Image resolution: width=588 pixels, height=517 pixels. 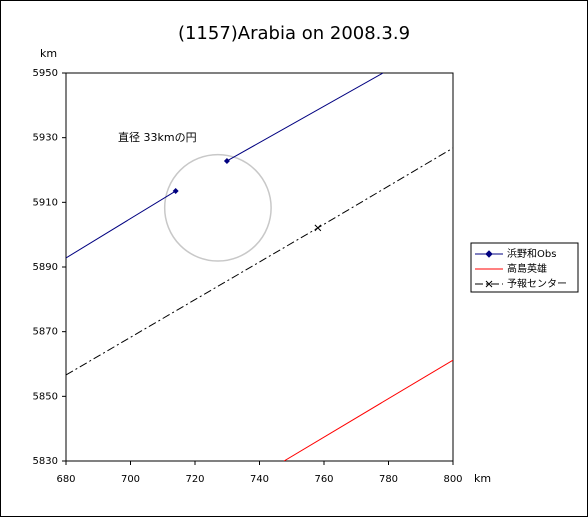 I want to click on y-tick-label: 5830, so click(x=45, y=461).